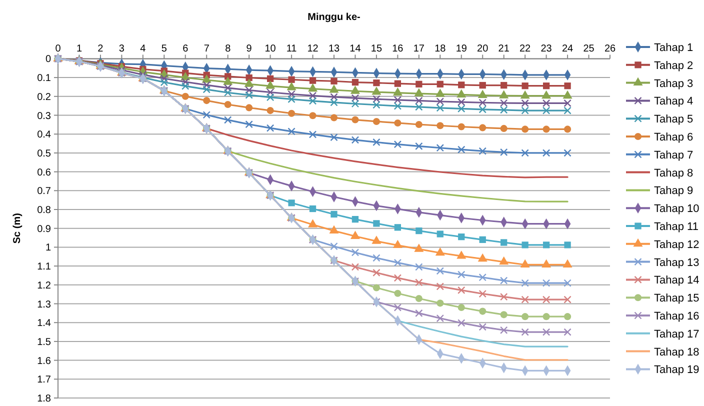 The width and height of the screenshot is (704, 406). Describe the element at coordinates (44, 361) in the screenshot. I see `y-tick-label: 1.6` at that location.